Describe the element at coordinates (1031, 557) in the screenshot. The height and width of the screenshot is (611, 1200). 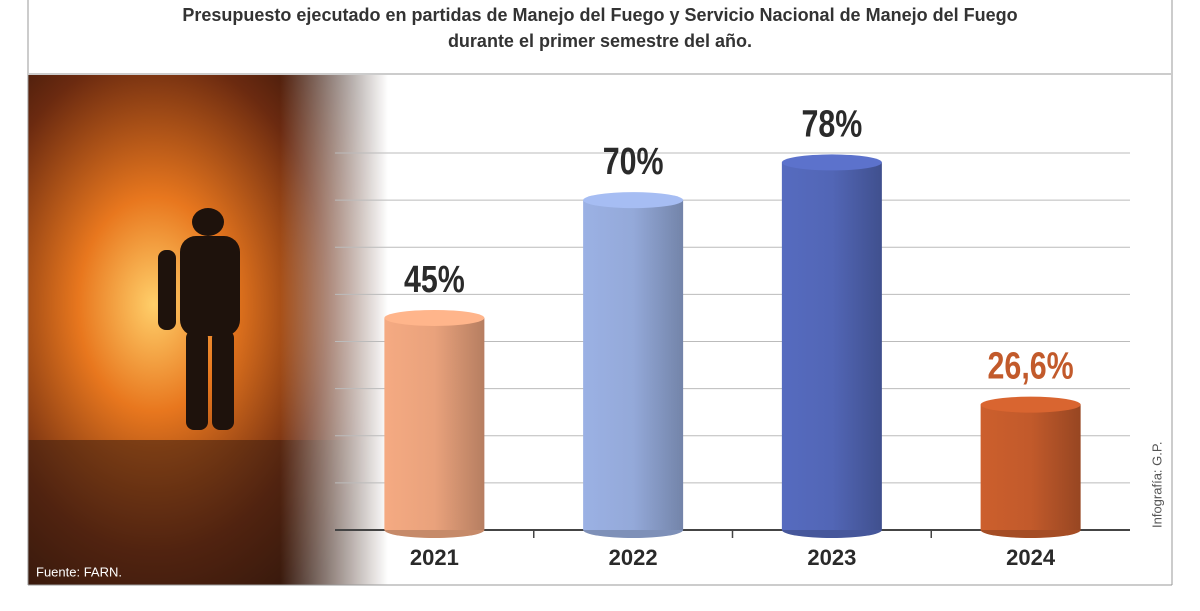
I see `x-tick-label: 2024` at that location.